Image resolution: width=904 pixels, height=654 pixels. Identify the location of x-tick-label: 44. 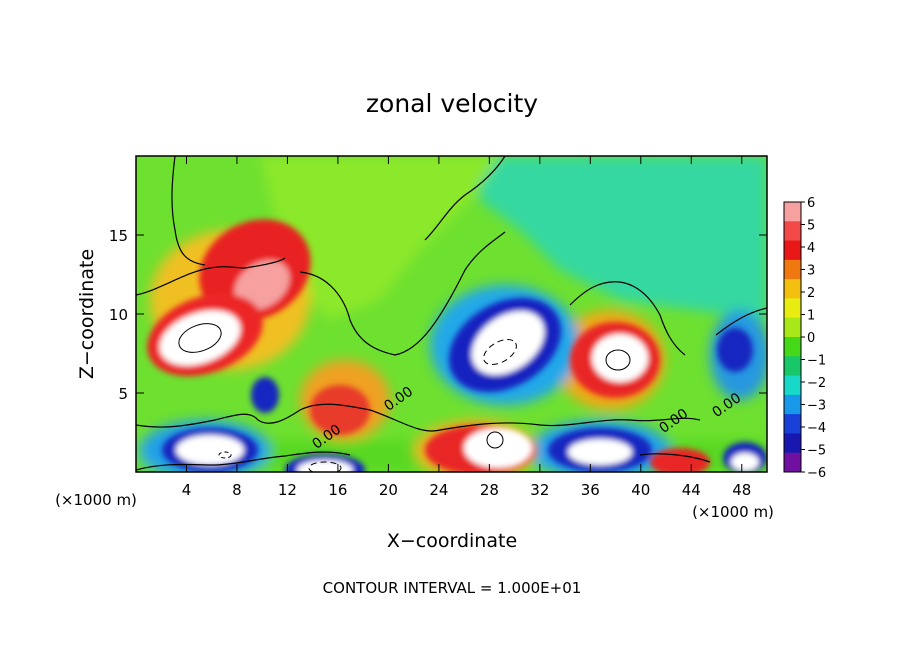
(691, 490).